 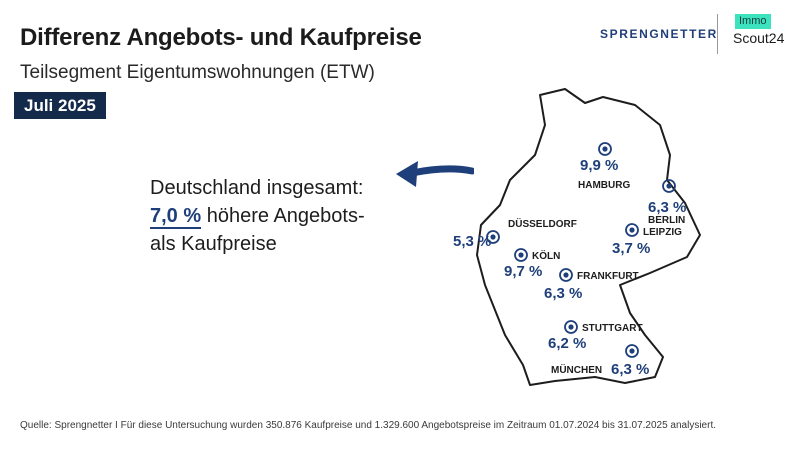 What do you see at coordinates (717, 34) in the screenshot?
I see `logo-divider` at bounding box center [717, 34].